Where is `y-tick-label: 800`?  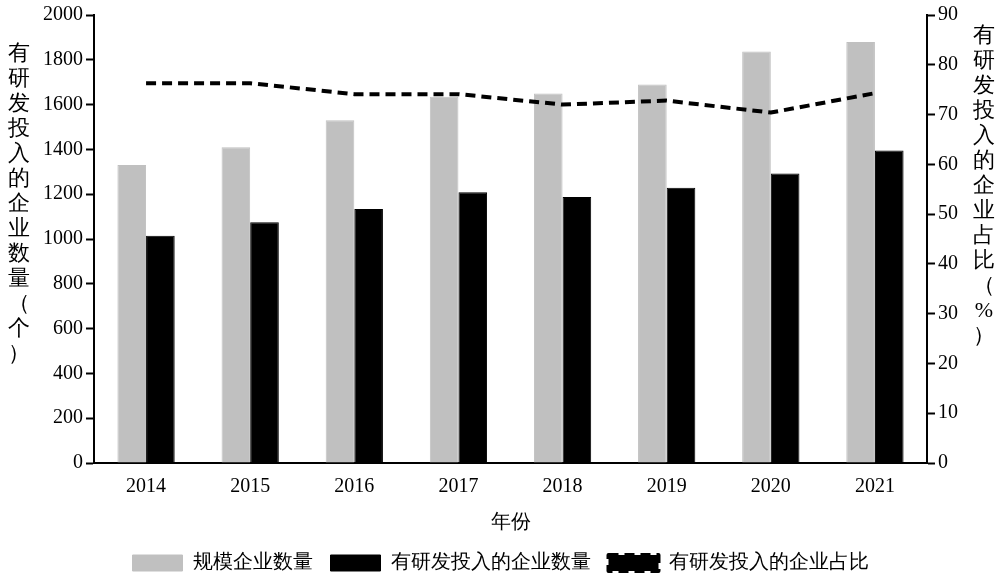 y-tick-label: 800 is located at coordinates (68, 282).